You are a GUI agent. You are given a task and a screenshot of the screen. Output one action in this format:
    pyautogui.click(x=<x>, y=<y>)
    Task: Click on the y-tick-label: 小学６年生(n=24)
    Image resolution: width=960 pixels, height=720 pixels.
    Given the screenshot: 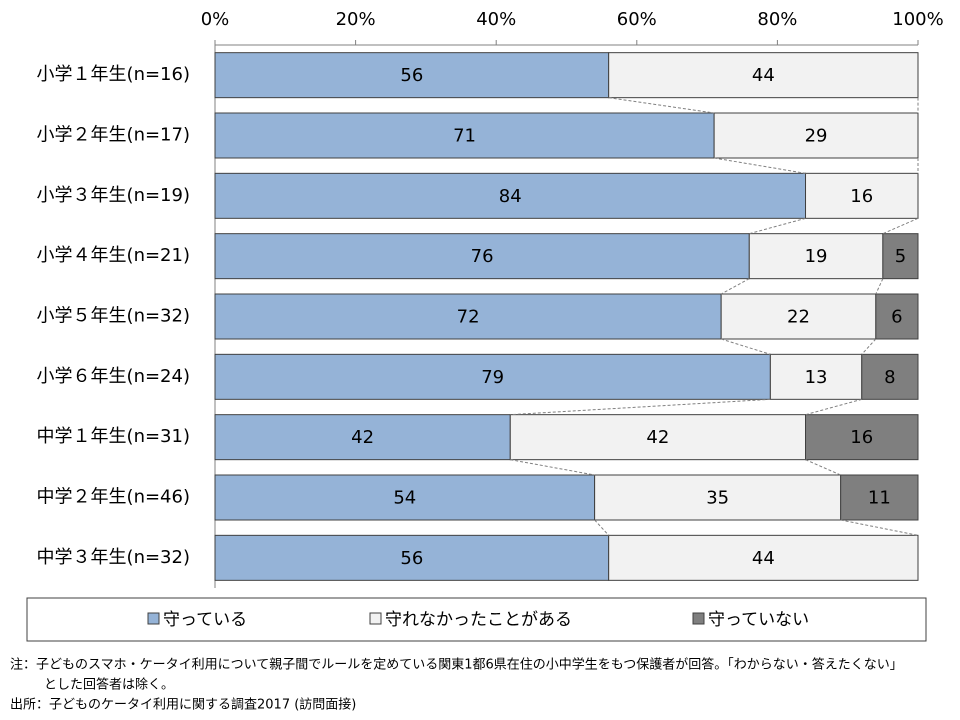 What is the action you would take?
    pyautogui.click(x=113, y=376)
    